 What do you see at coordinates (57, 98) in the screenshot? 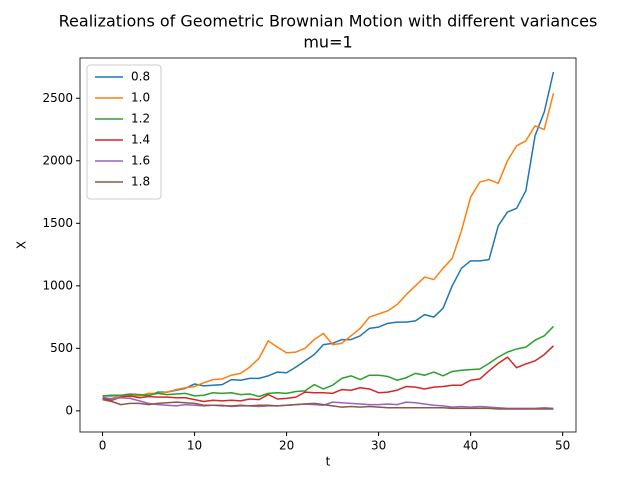
I see `y-tick-label: 2500` at bounding box center [57, 98].